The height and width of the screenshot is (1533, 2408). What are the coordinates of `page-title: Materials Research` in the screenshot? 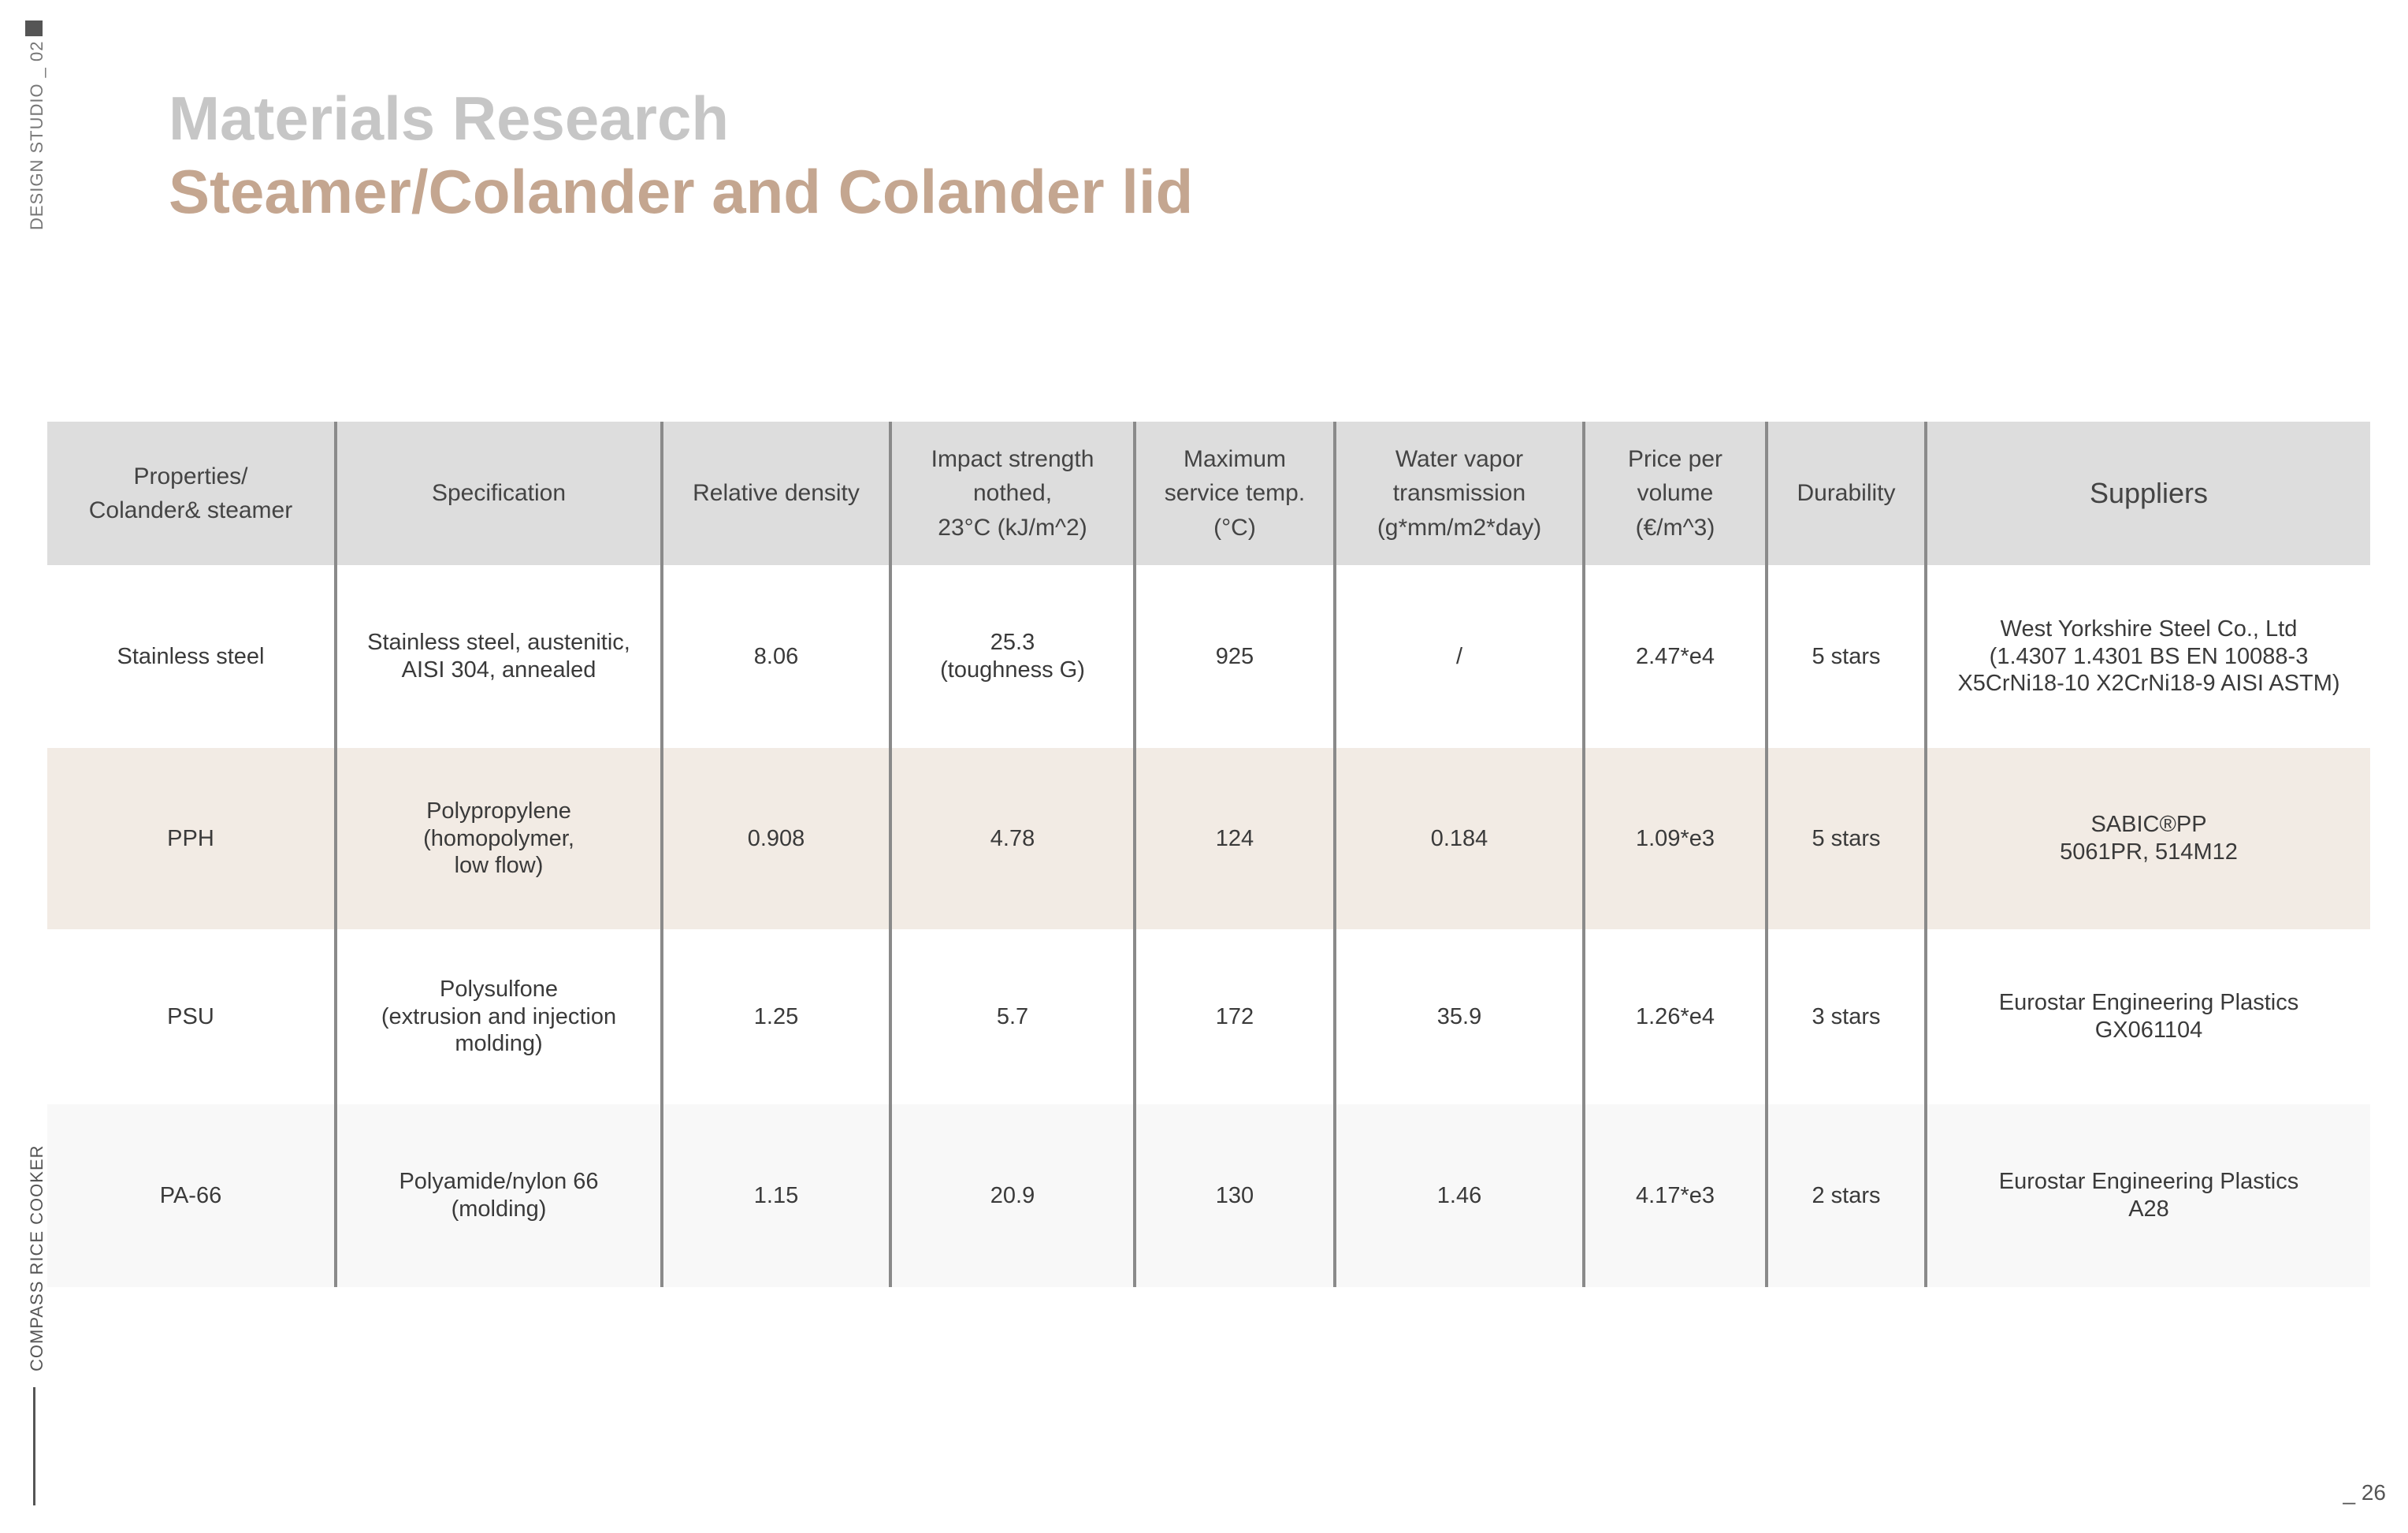 It's located at (449, 118).